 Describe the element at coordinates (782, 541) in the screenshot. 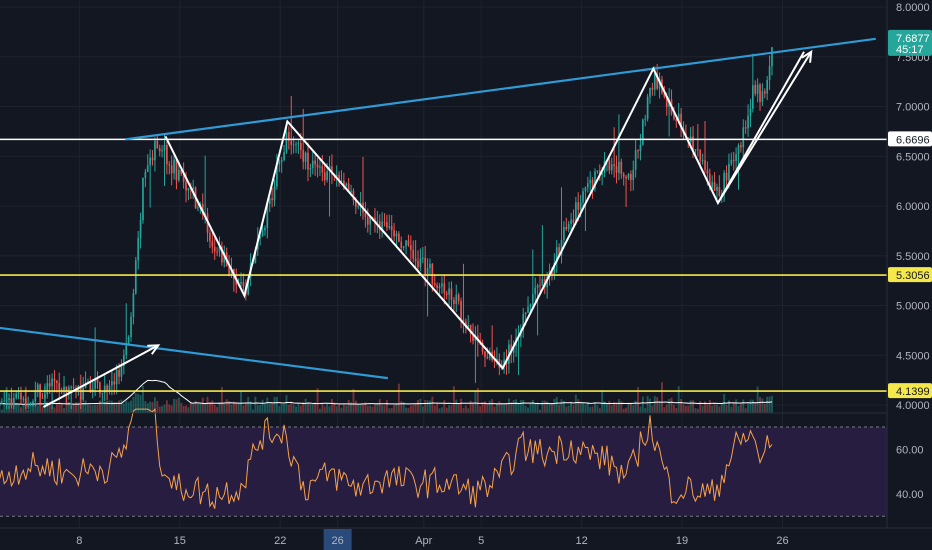

I see `time-tick-label: 26` at that location.